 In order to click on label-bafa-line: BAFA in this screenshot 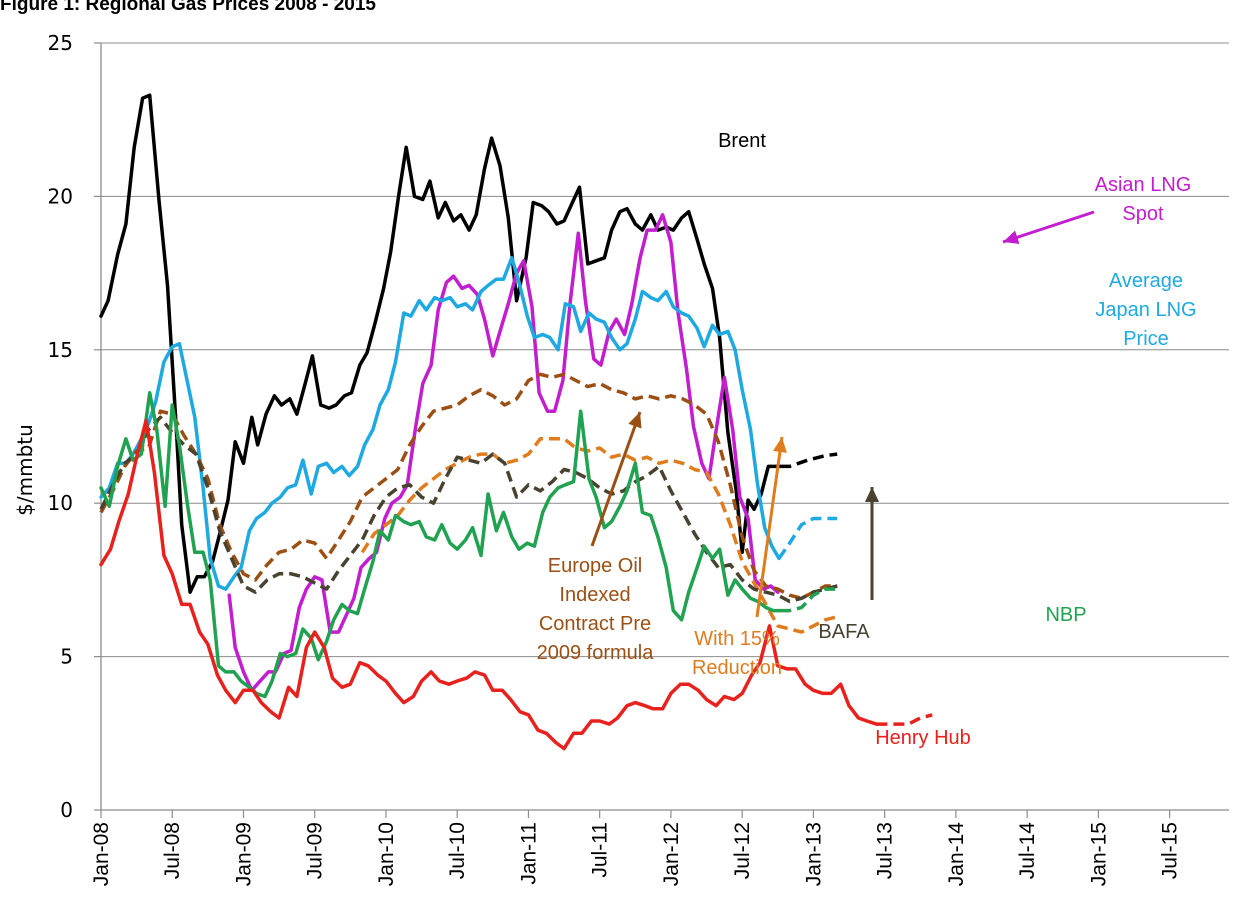, I will do `click(844, 632)`.